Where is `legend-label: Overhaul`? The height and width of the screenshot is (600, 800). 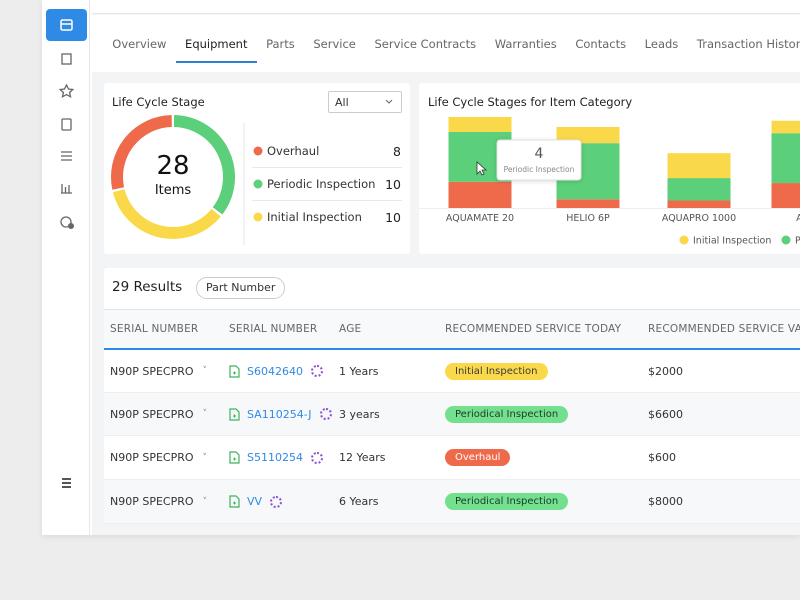 legend-label: Overhaul is located at coordinates (293, 151).